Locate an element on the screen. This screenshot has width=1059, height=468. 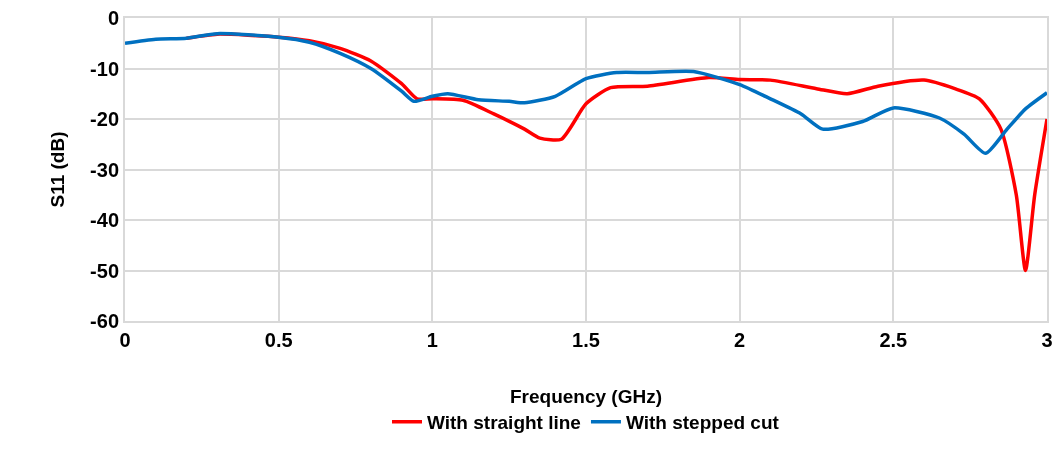
x-tick-label: 1 is located at coordinates (432, 340).